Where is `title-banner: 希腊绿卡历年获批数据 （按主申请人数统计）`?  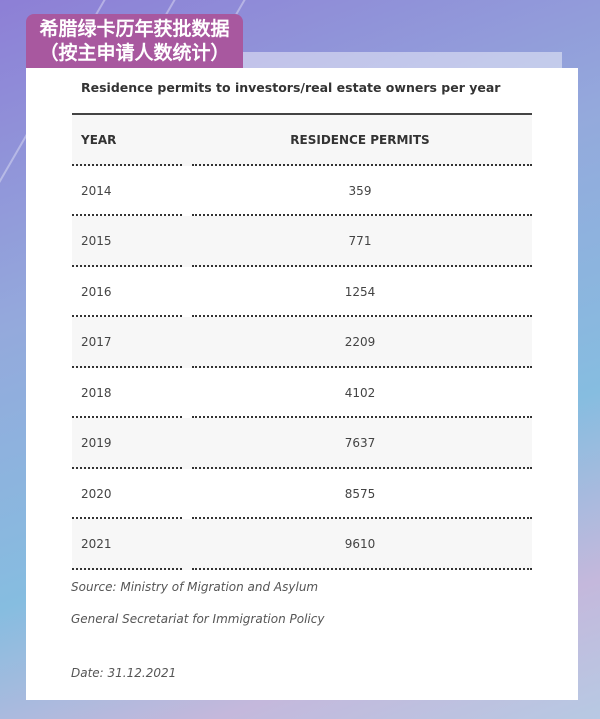
title-banner: 希腊绿卡历年获批数据 （按主申请人数统计） is located at coordinates (134, 42).